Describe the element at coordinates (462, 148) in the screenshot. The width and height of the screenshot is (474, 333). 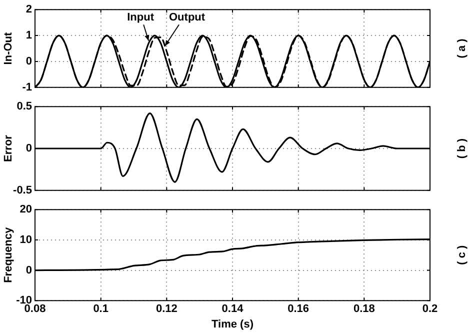
I see `text: ( b )` at that location.